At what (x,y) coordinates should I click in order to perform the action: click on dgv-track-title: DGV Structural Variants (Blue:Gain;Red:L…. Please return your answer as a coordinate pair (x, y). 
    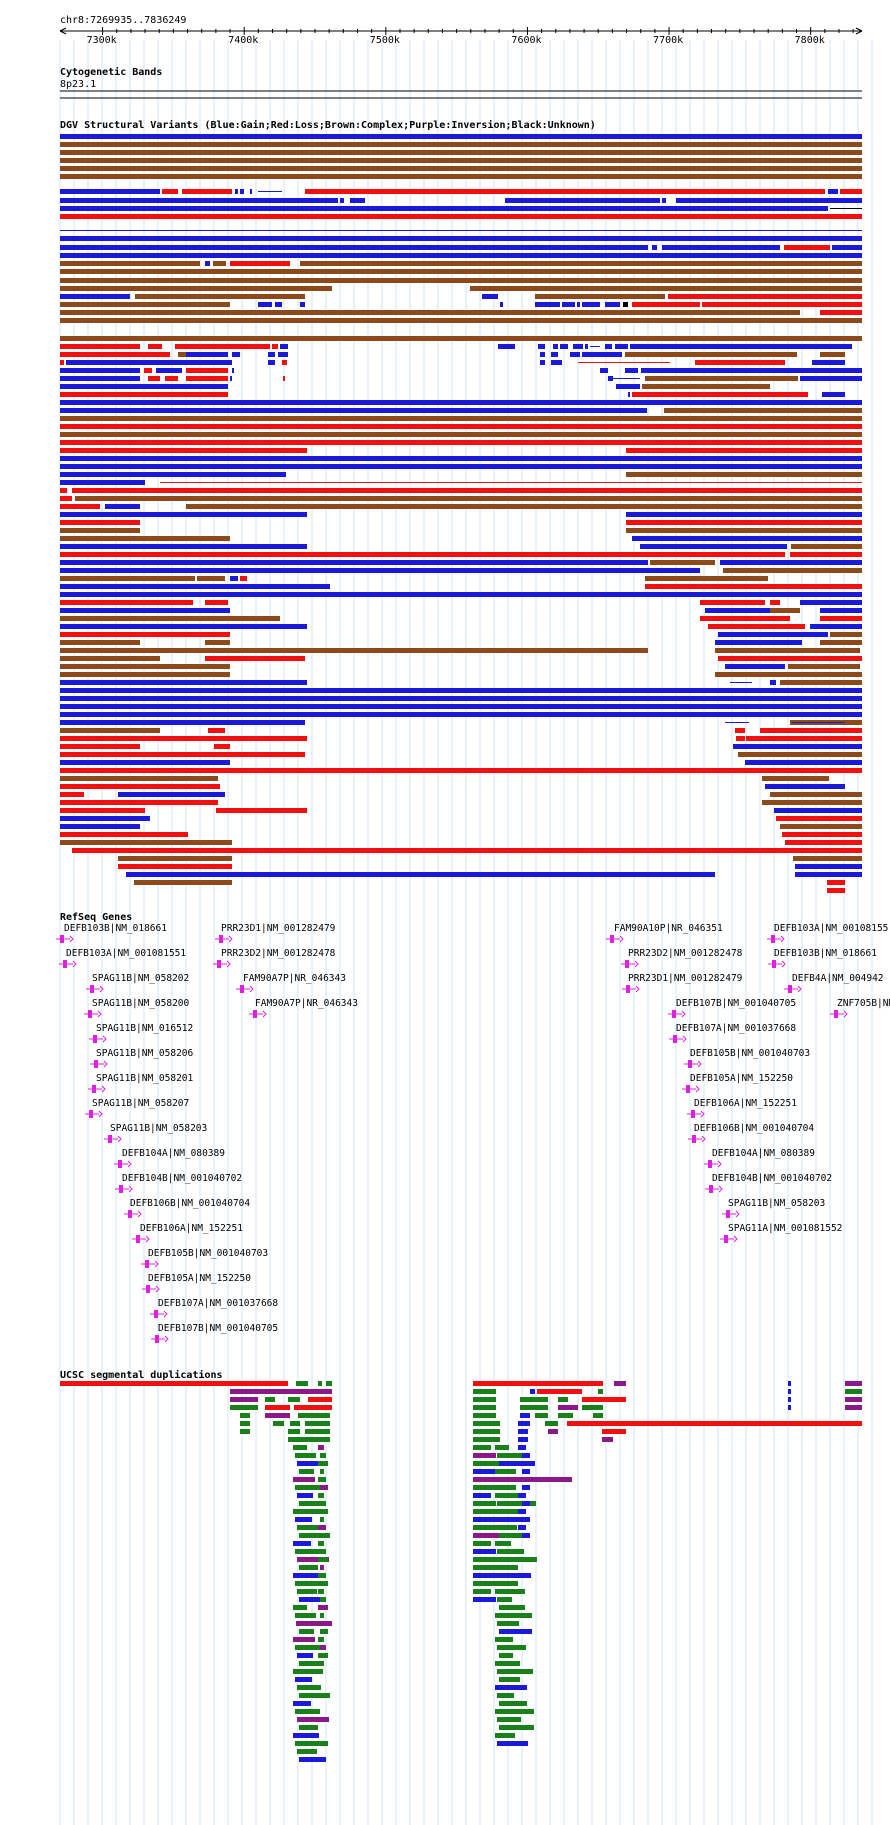
    Looking at the image, I should click on (328, 125).